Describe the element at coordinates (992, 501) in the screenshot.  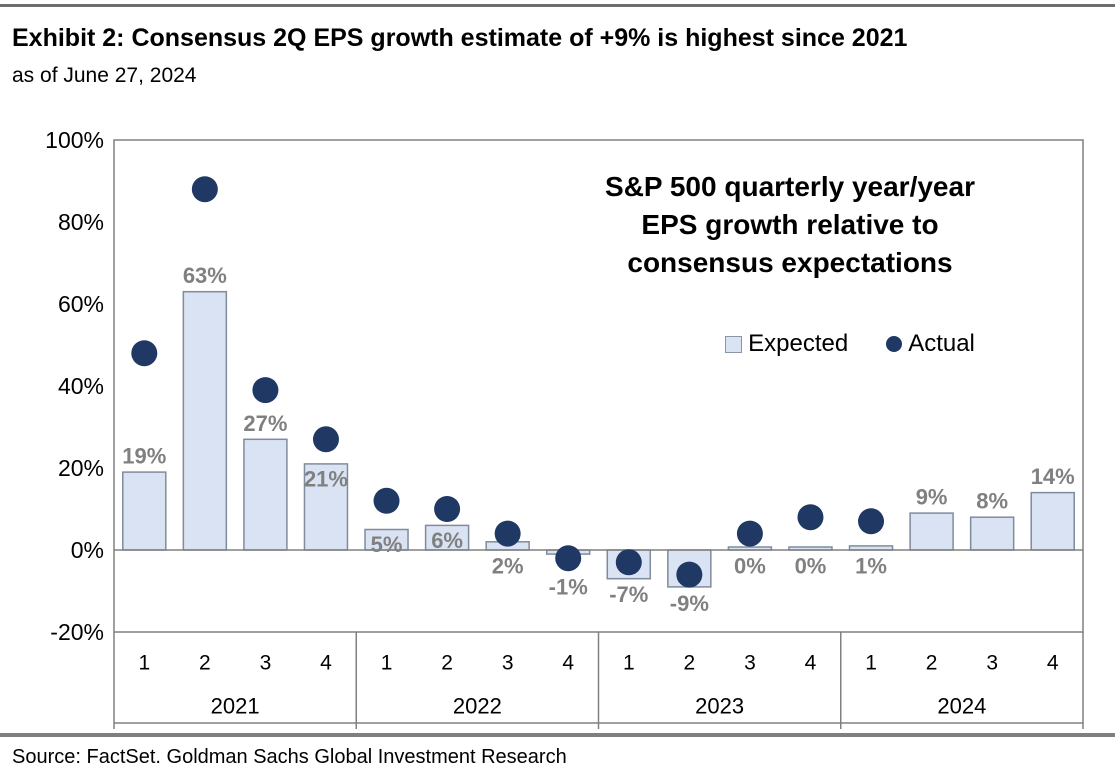
I see `bar-value-label: 8%` at that location.